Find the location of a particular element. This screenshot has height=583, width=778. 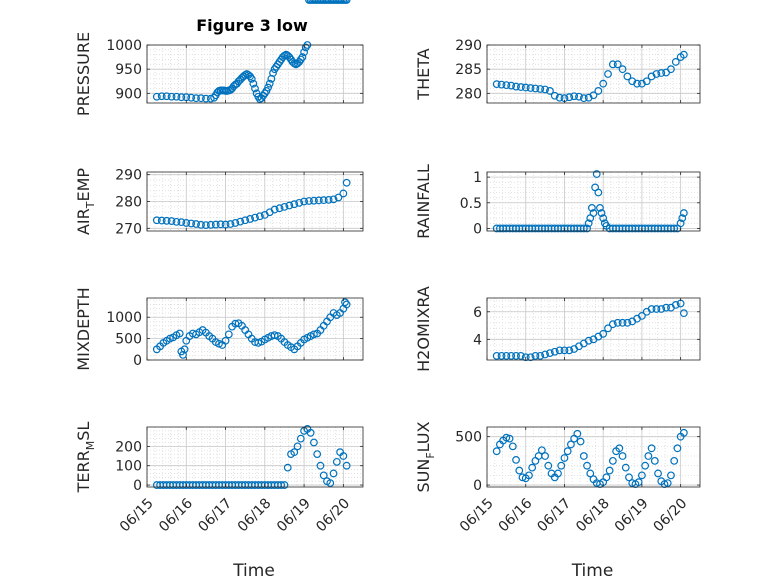

plot-area is located at coordinates (593, 201).